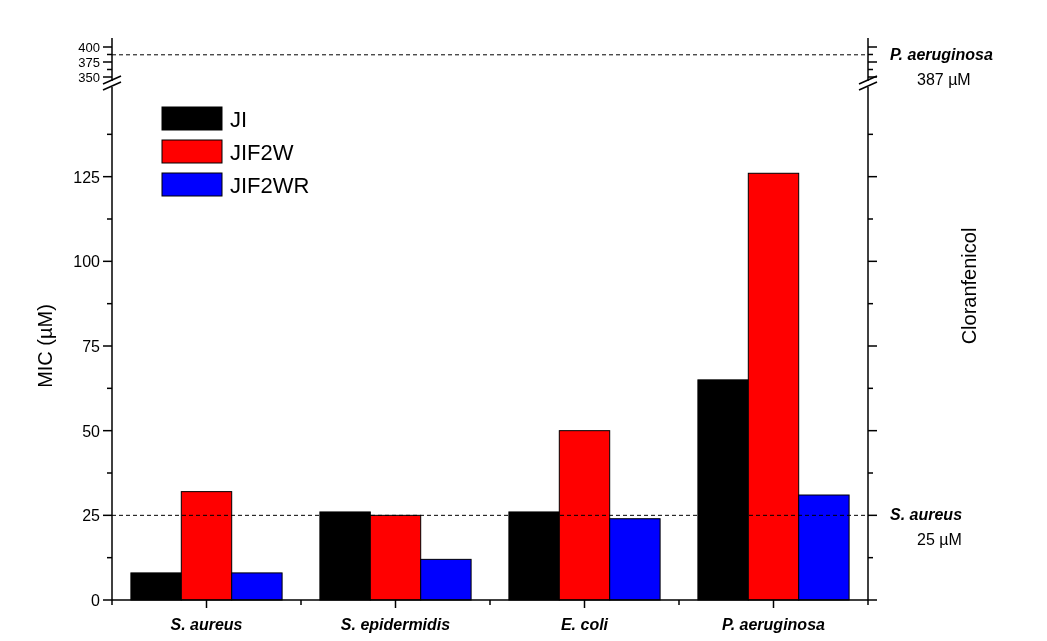 Image resolution: width=1047 pixels, height=641 pixels. What do you see at coordinates (944, 79) in the screenshot?
I see `text: 387 µM` at bounding box center [944, 79].